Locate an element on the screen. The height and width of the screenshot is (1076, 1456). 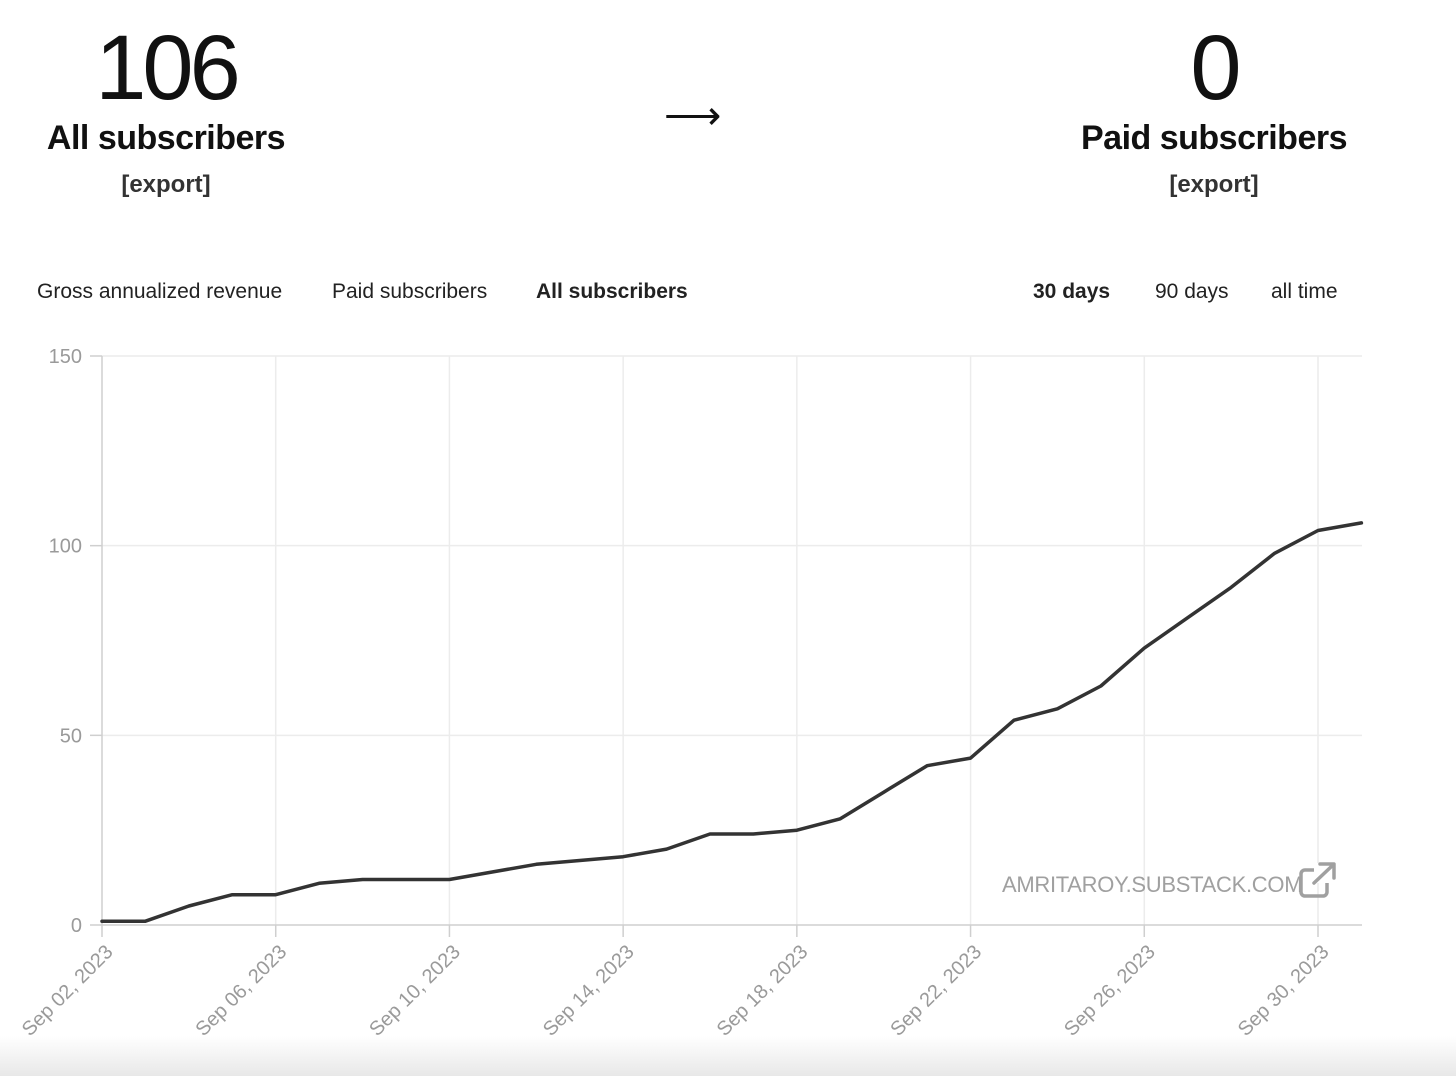
all-subscribers-stat: 106 All subscribers [export] is located at coordinates (166, 111).